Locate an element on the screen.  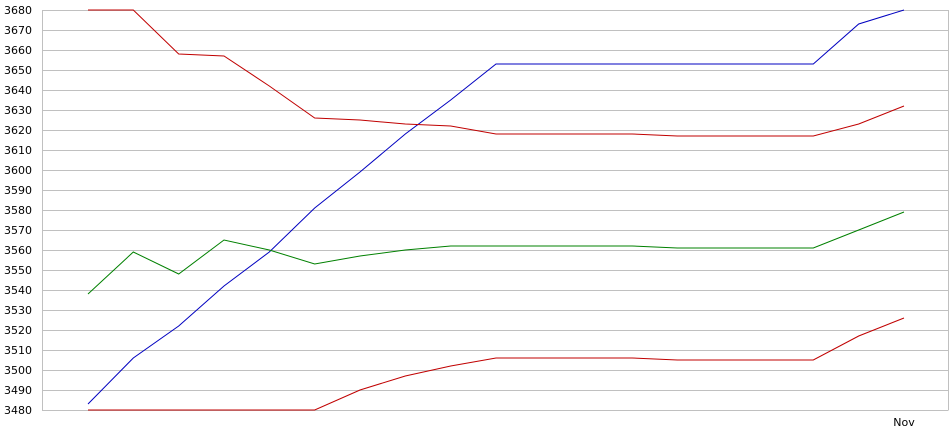
y-tick-label: 3570 is located at coordinates (18, 230).